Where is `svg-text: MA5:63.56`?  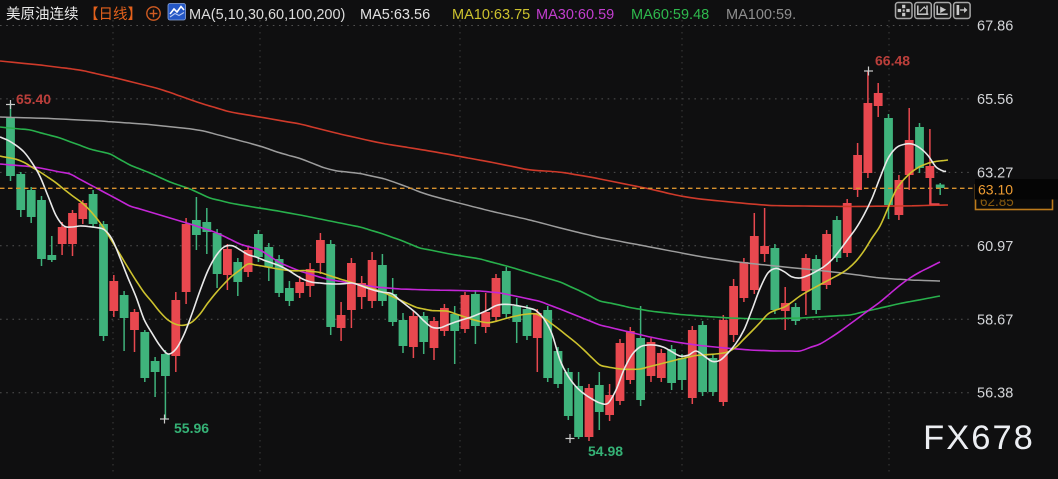 svg-text: MA5:63.56 is located at coordinates (395, 15).